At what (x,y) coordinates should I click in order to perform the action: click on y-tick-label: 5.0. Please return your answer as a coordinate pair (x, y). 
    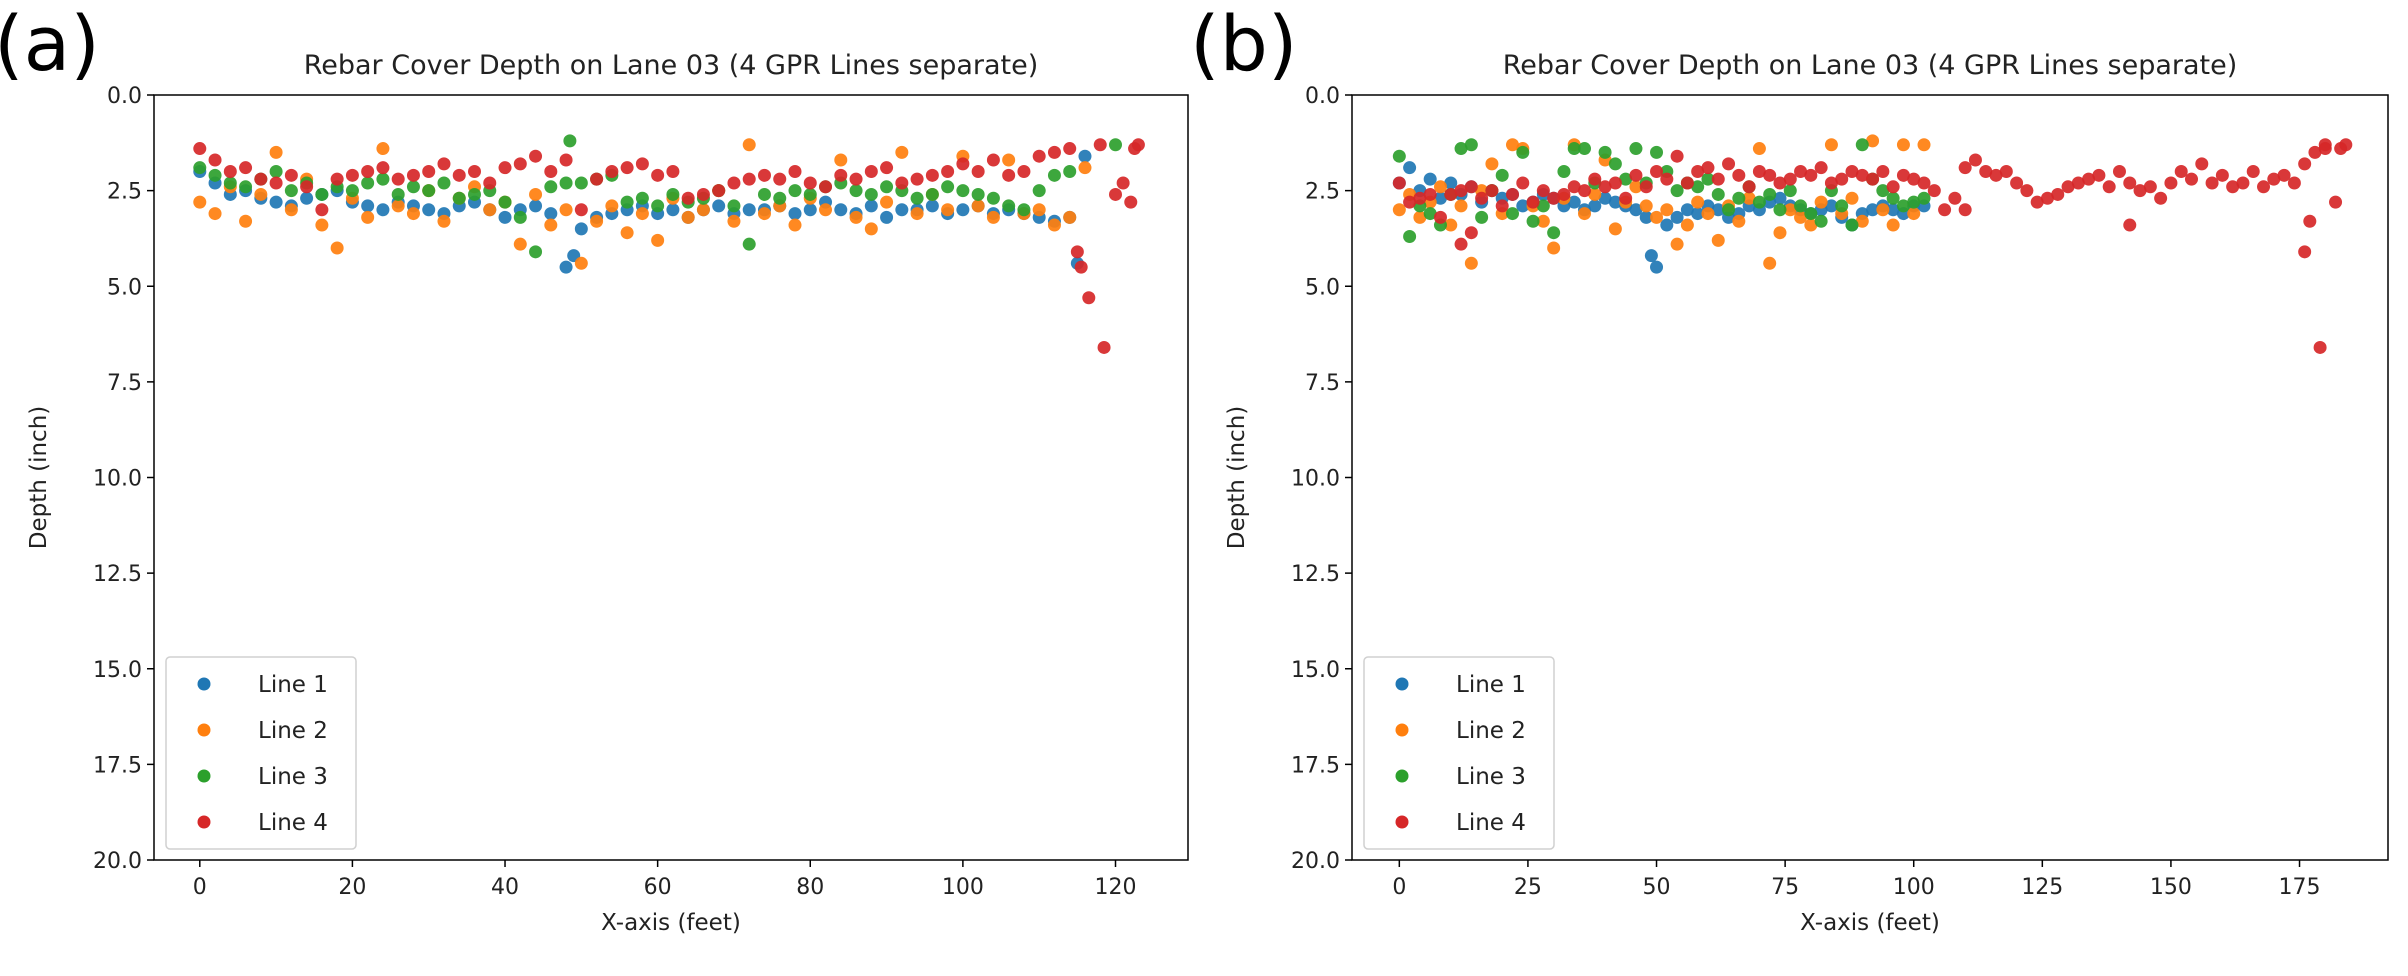
    Looking at the image, I should click on (1322, 287).